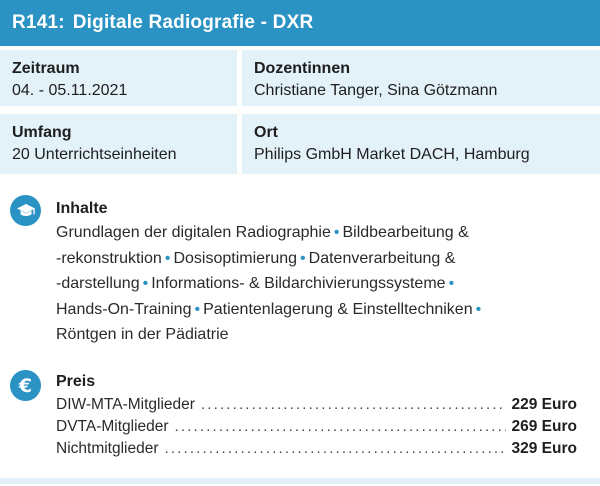 Image resolution: width=600 pixels, height=486 pixels. What do you see at coordinates (124, 309) in the screenshot?
I see `inhalte-item: Hands-On-Training` at bounding box center [124, 309].